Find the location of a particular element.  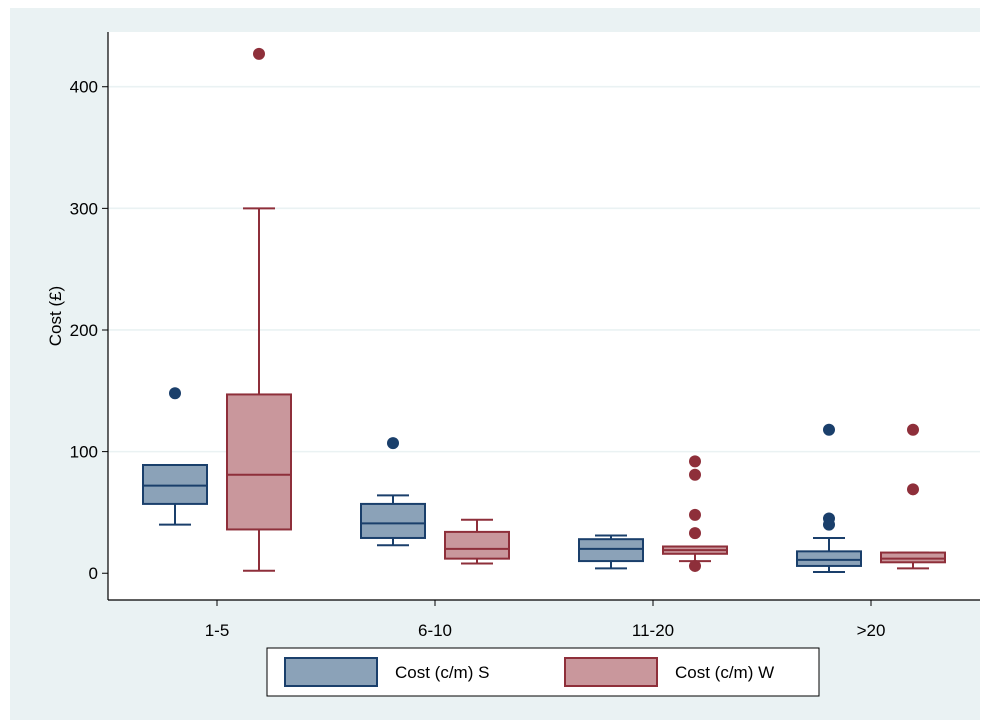

y-tick-label: 300 is located at coordinates (84, 208).